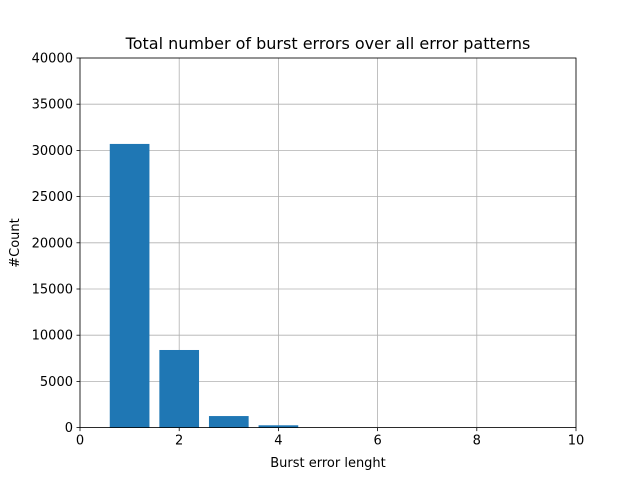  Describe the element at coordinates (278, 441) in the screenshot. I see `x-tick-label-2: 4` at that location.